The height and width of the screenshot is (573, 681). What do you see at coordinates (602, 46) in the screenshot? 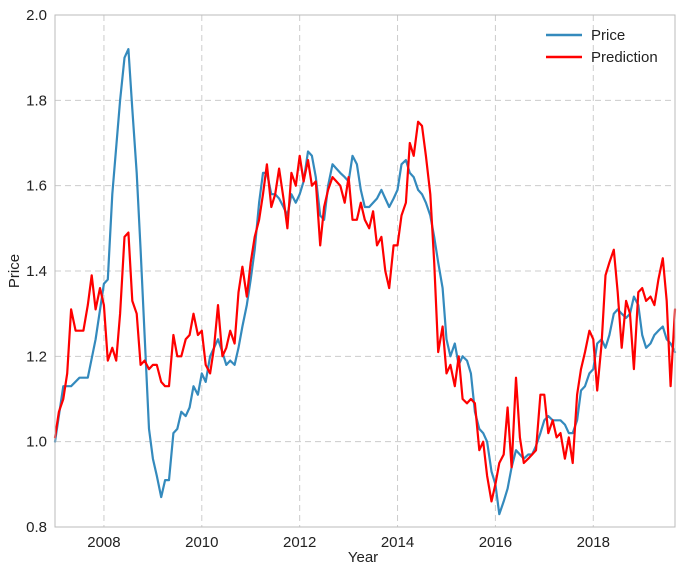
I see `legend: Price Prediction` at bounding box center [602, 46].